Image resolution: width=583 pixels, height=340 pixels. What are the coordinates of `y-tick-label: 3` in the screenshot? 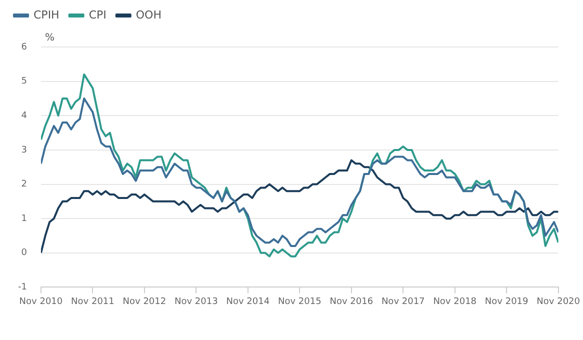 It's located at (24, 150).